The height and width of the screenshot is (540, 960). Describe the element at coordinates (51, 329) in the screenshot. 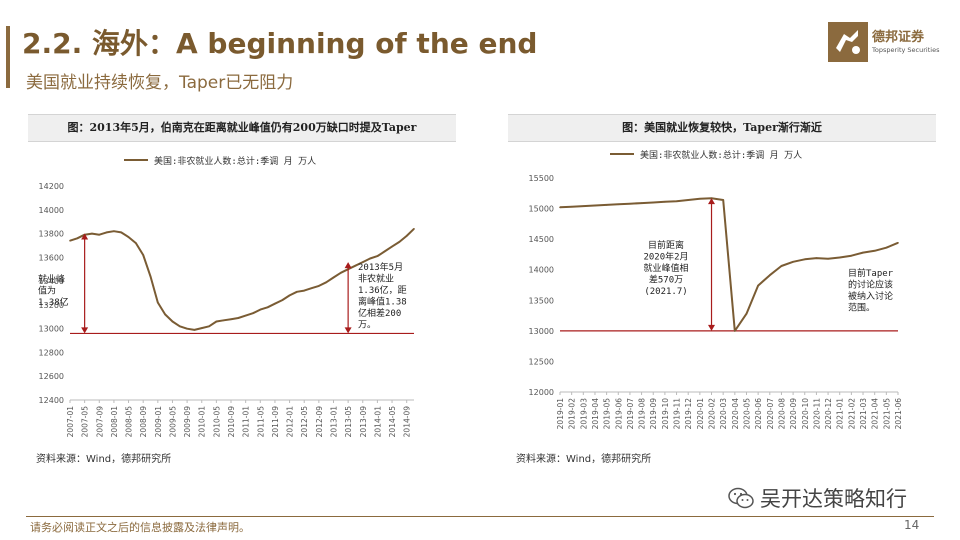

I see `y-tick-label: 13000` at that location.